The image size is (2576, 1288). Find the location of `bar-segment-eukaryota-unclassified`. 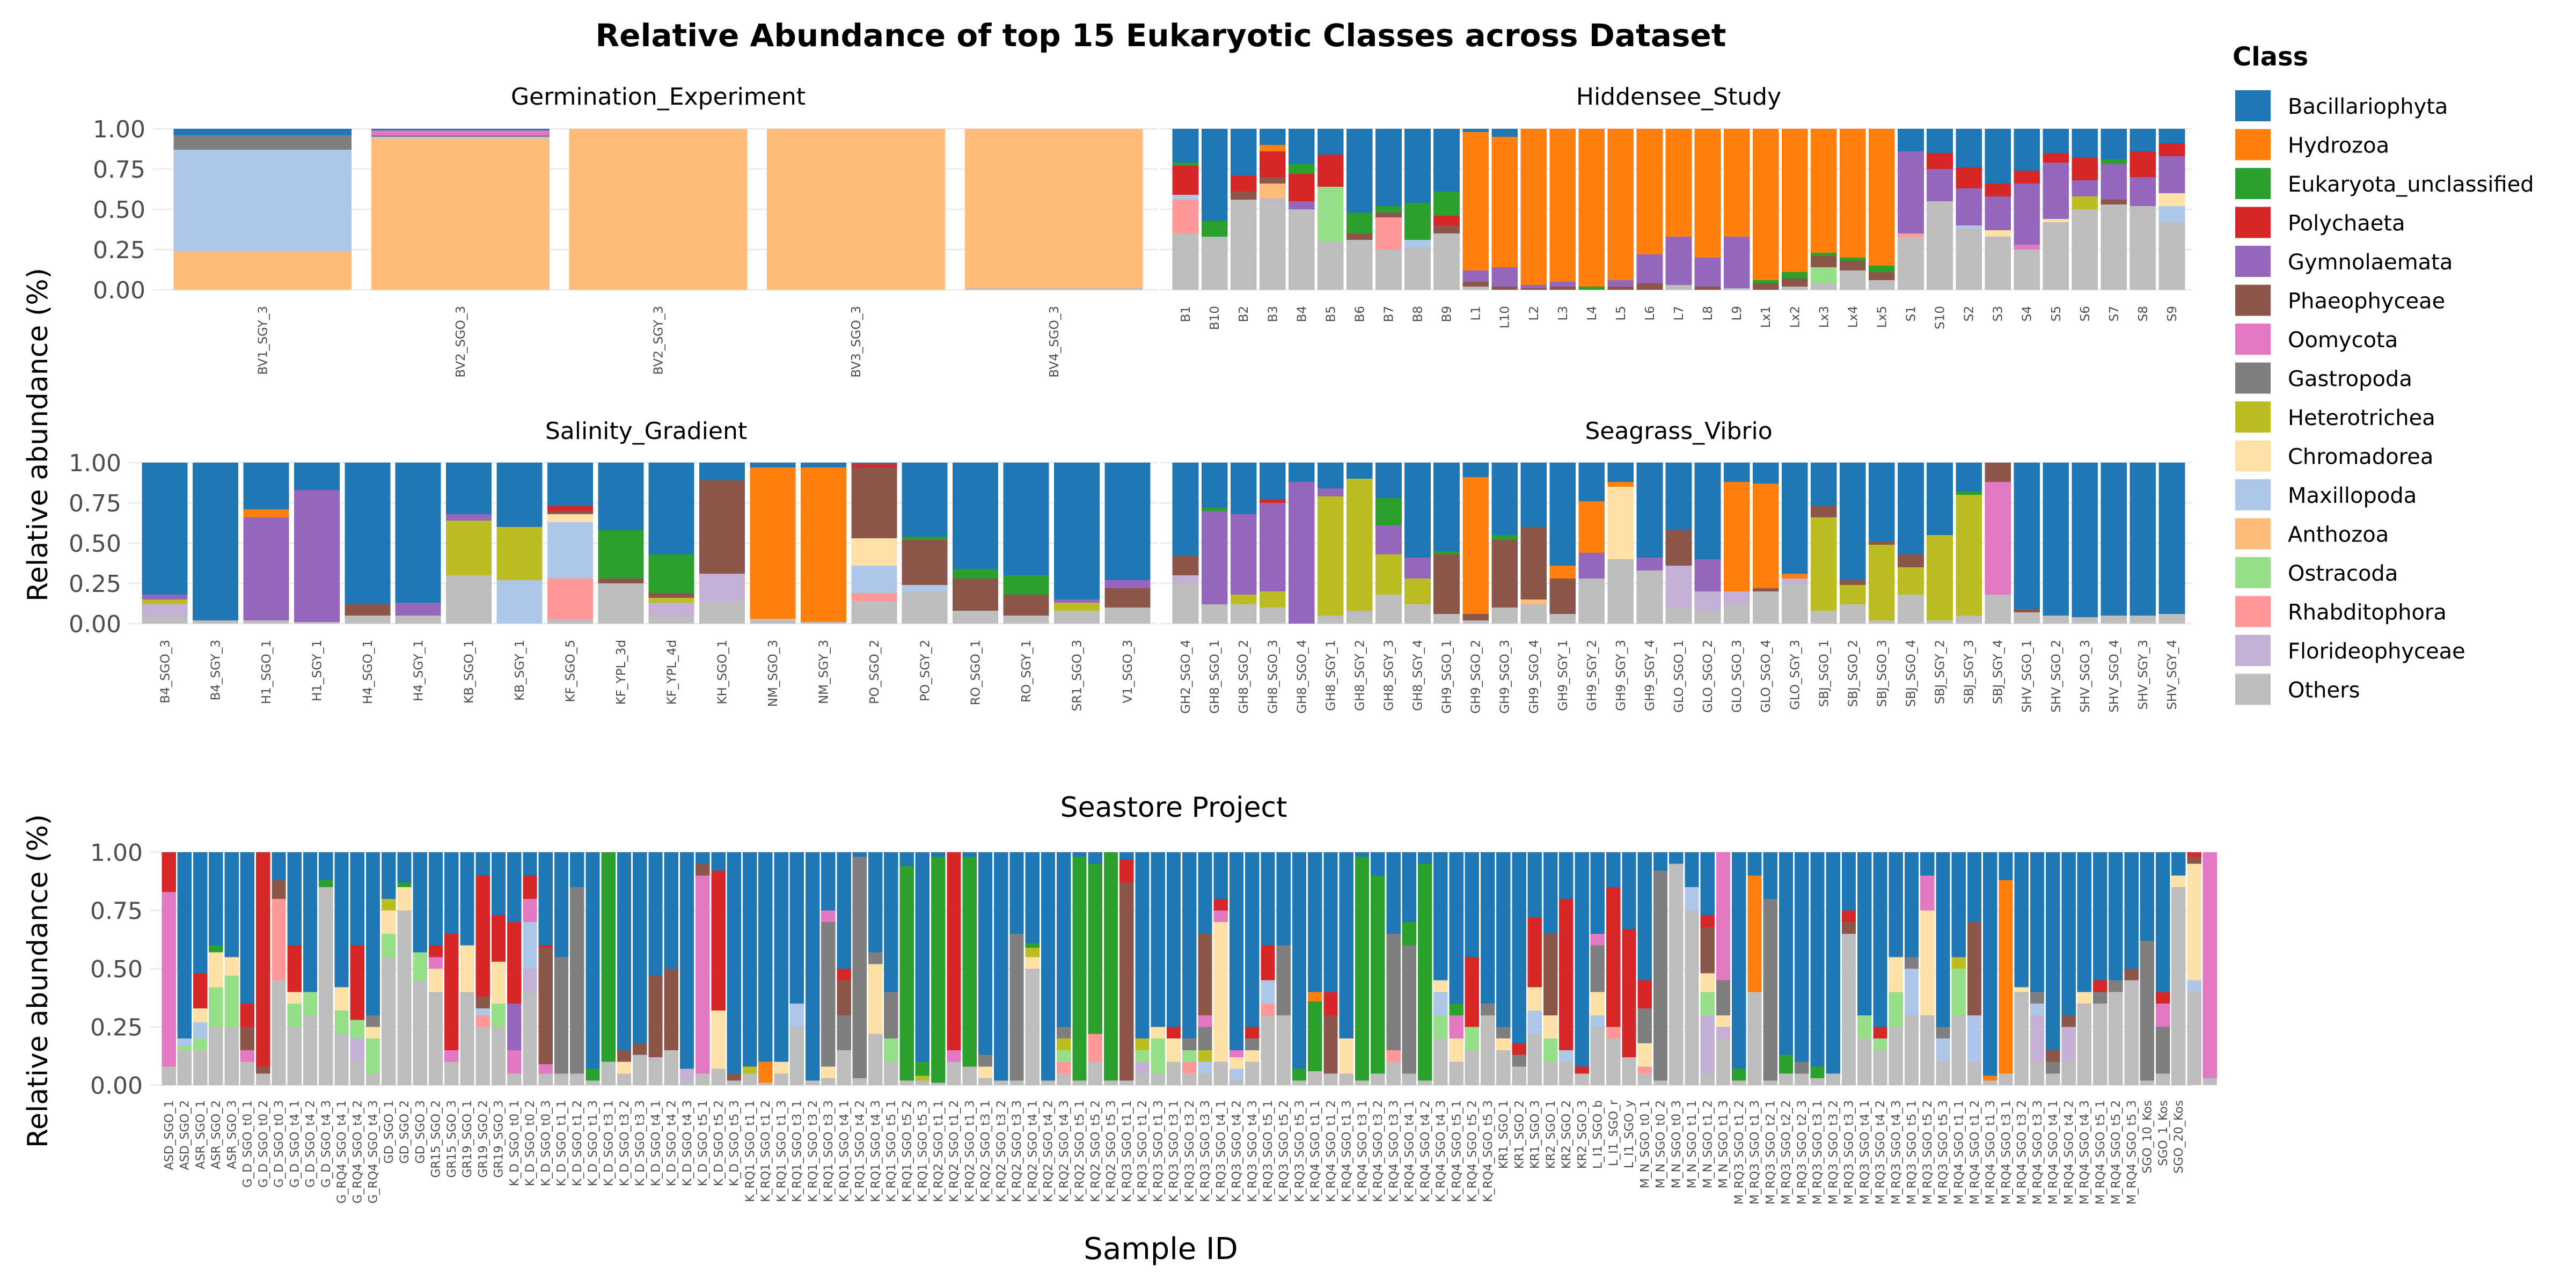

bar-segment-eukaryota-unclassified is located at coordinates (1026, 585).